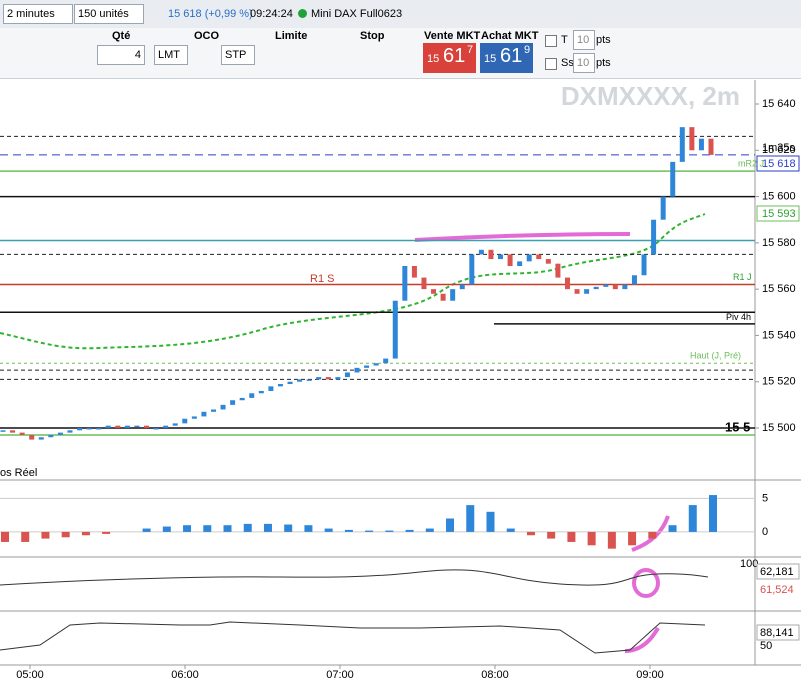  What do you see at coordinates (121, 36) in the screenshot?
I see `qty-label: Qté` at bounding box center [121, 36].